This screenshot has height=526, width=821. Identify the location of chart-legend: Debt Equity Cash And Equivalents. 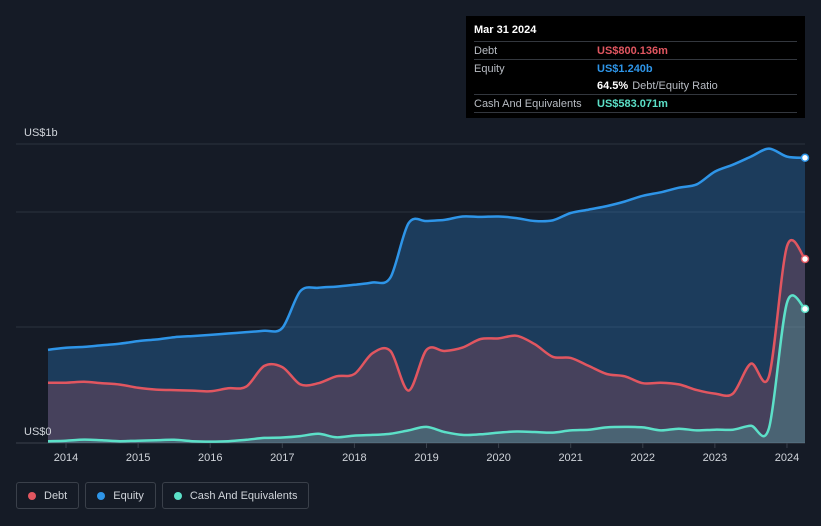
(163, 495).